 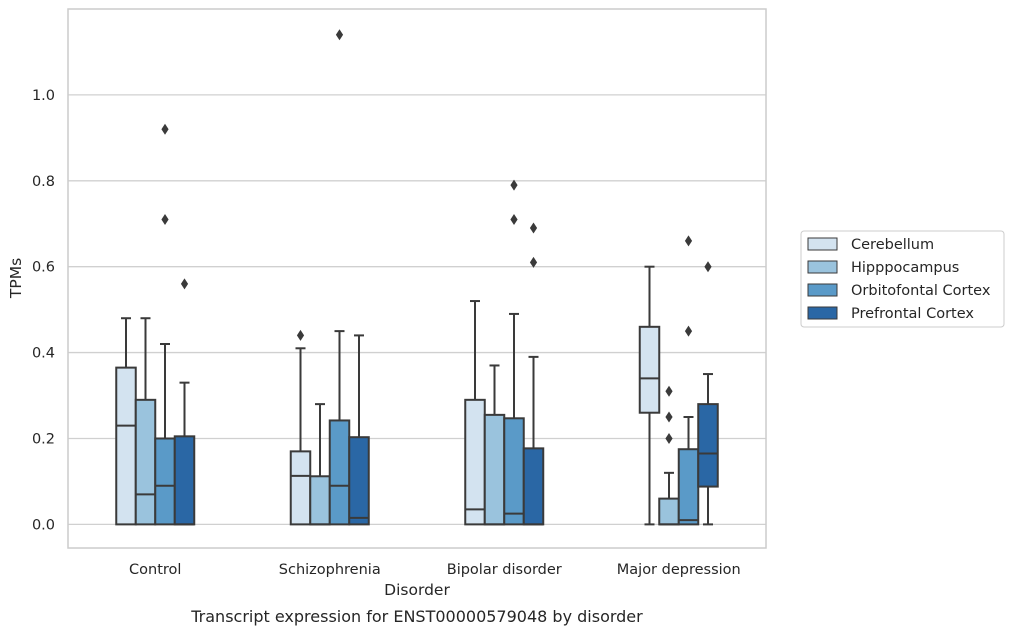 I want to click on legend-item: Cerebellum, so click(x=870, y=245).